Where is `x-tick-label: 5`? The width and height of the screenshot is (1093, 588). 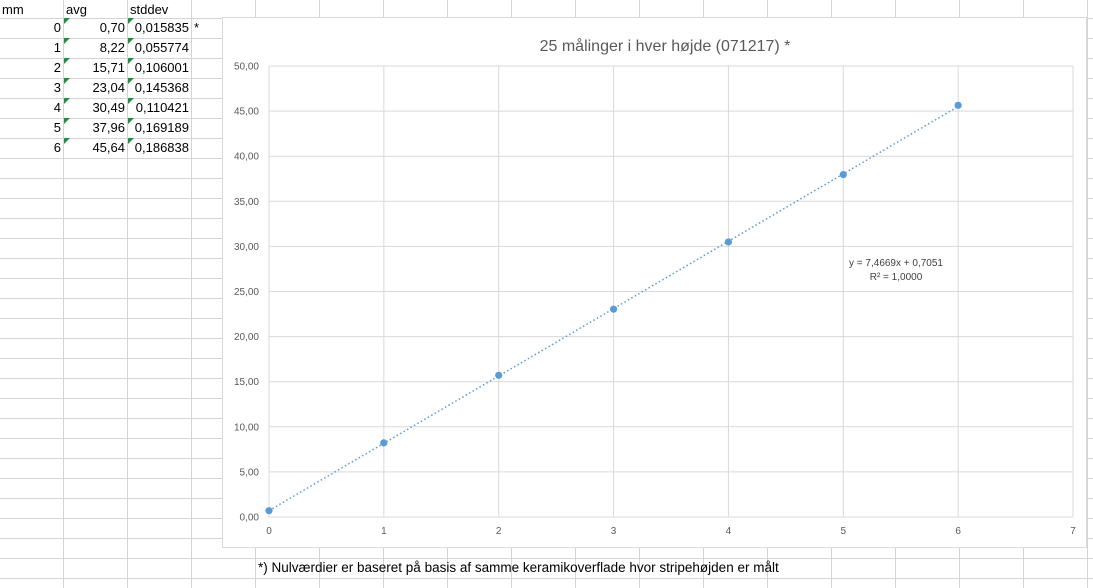
x-tick-label: 5 is located at coordinates (844, 531).